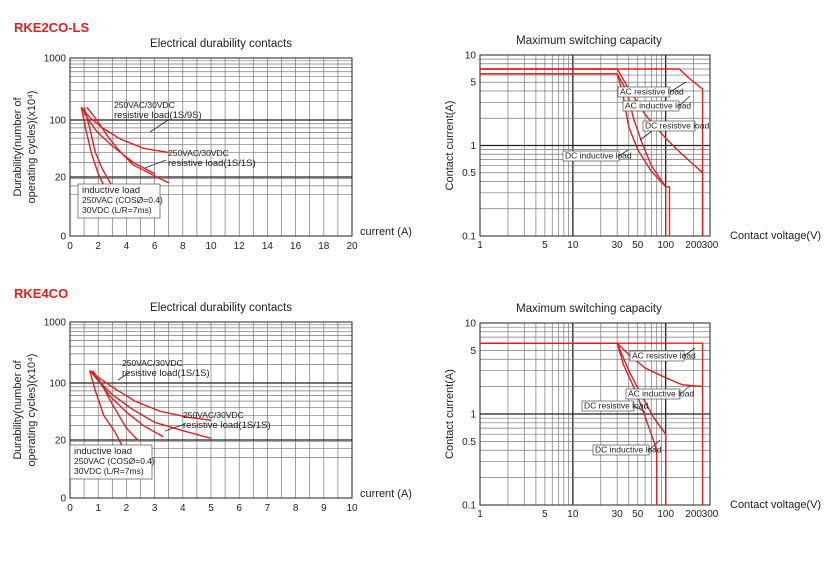 This screenshot has width=825, height=575. I want to click on chart-title: Electrical durability contacts, so click(221, 44).